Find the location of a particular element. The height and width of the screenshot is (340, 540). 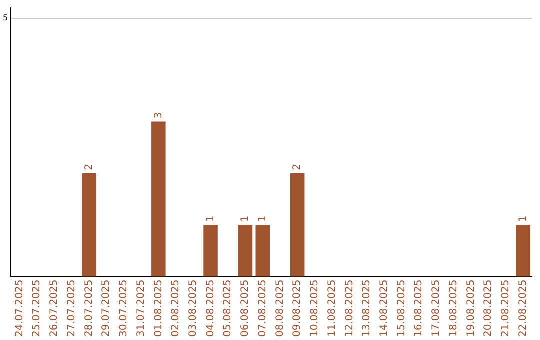

x-tick-label: 30.07.2025 is located at coordinates (124, 309).